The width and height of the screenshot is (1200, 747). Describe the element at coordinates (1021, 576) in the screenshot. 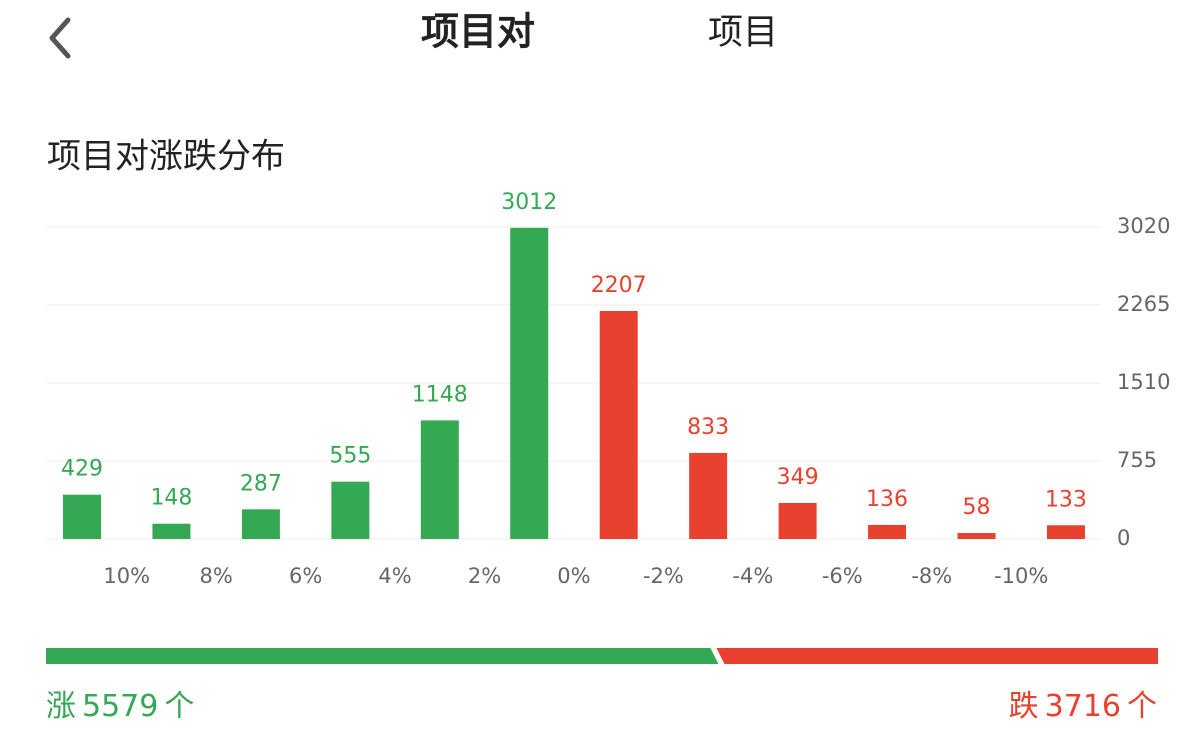

I see `x-tick-label: -10%` at that location.